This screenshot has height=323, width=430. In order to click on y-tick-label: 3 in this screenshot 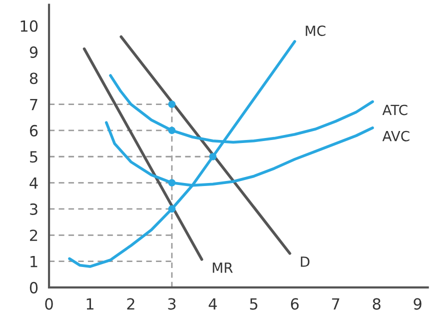, I will do `click(34, 209)`.